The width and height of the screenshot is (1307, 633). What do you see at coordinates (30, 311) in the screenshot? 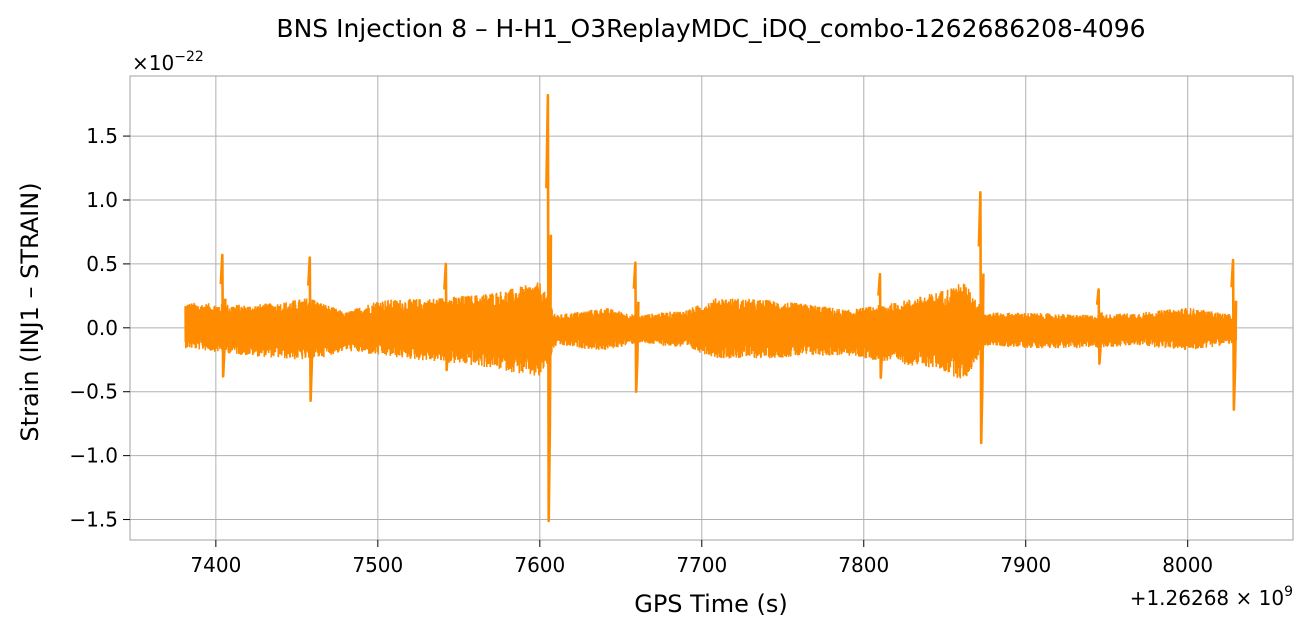
I see `y-axis-title: Strain (INJ1 – STRAIN)` at bounding box center [30, 311].